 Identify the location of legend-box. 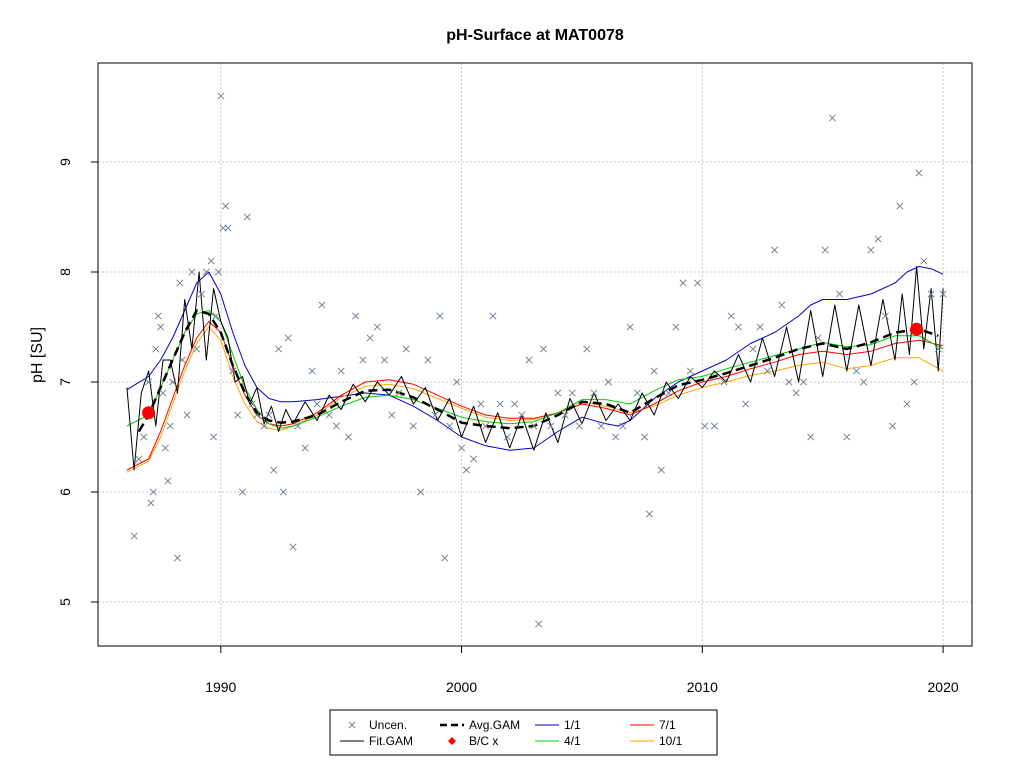
(523, 732).